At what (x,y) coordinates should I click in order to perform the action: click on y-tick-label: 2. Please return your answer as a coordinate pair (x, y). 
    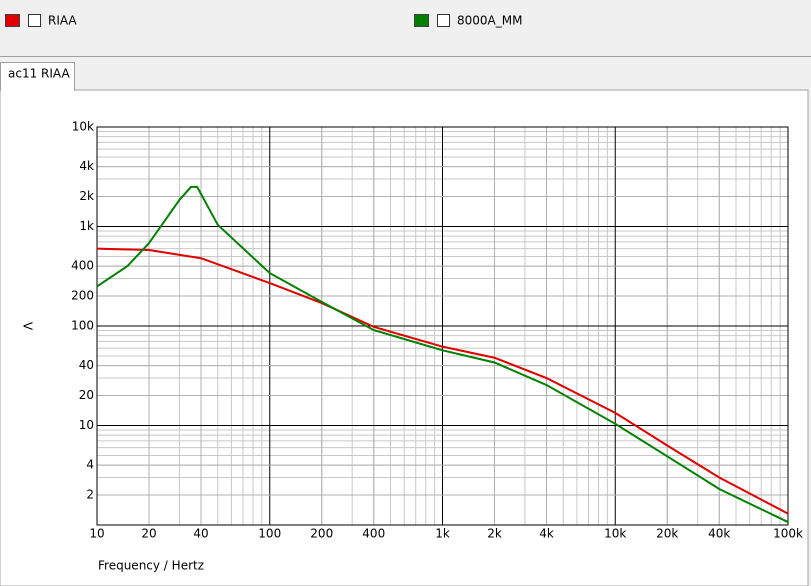
    Looking at the image, I should click on (90, 495).